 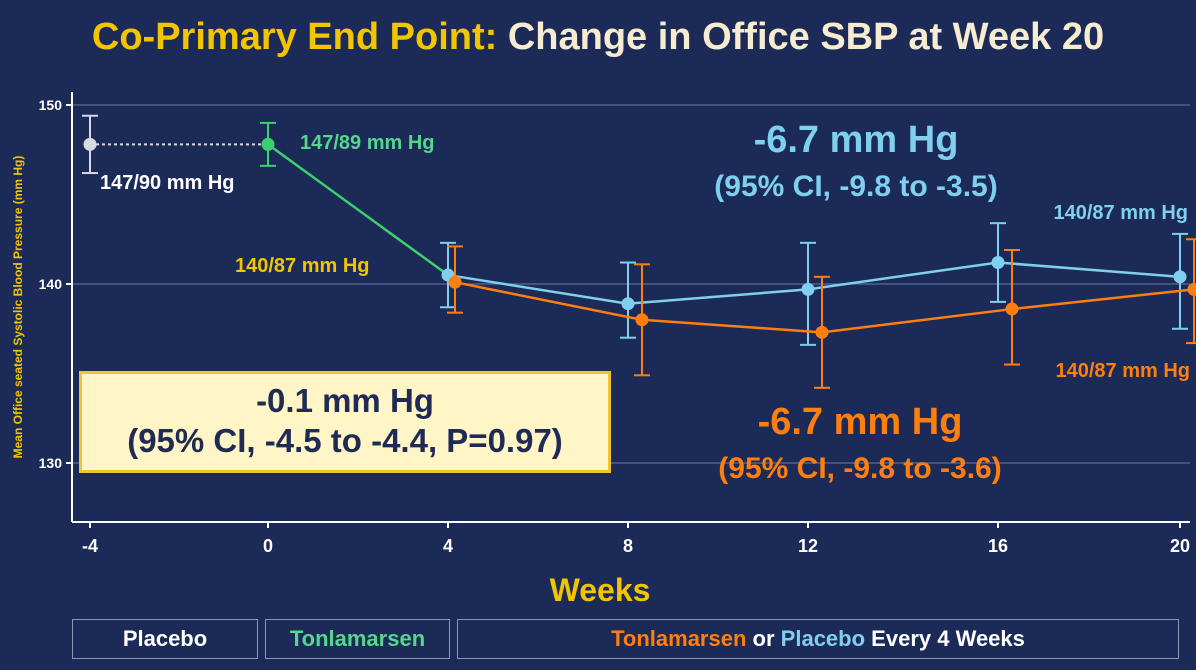 What do you see at coordinates (948, 638) in the screenshot?
I see `phase-every-interval: Every 4 Weeks` at bounding box center [948, 638].